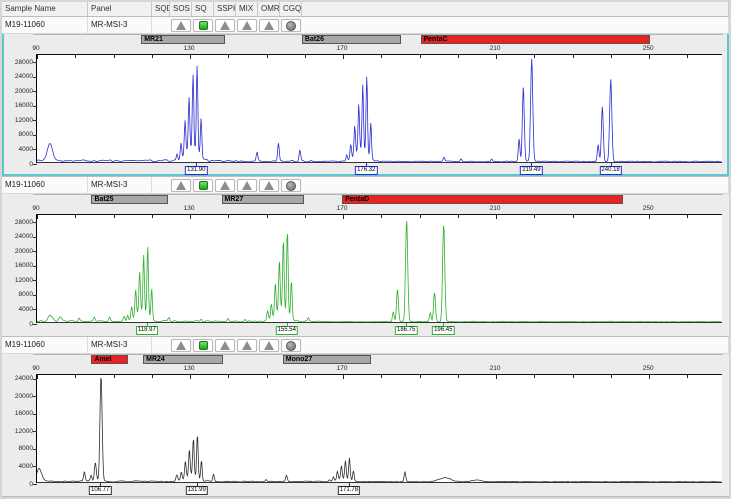 This screenshot has width=731, height=499. I want to click on y-tick-label: 28000, so click(23, 222).